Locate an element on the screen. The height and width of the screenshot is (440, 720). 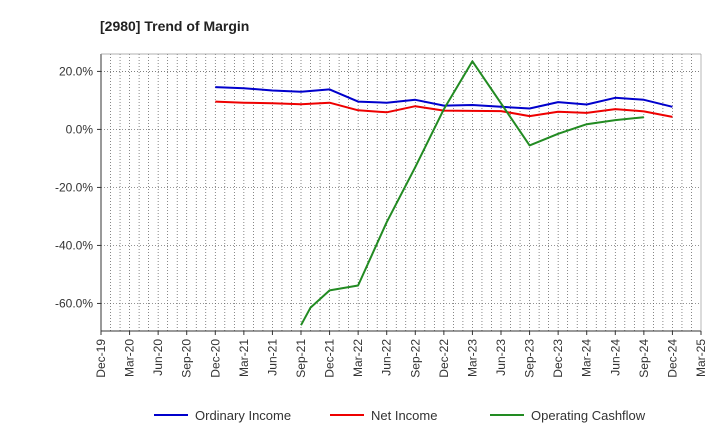
x-tick-label: Mar-21 is located at coordinates (244, 358).